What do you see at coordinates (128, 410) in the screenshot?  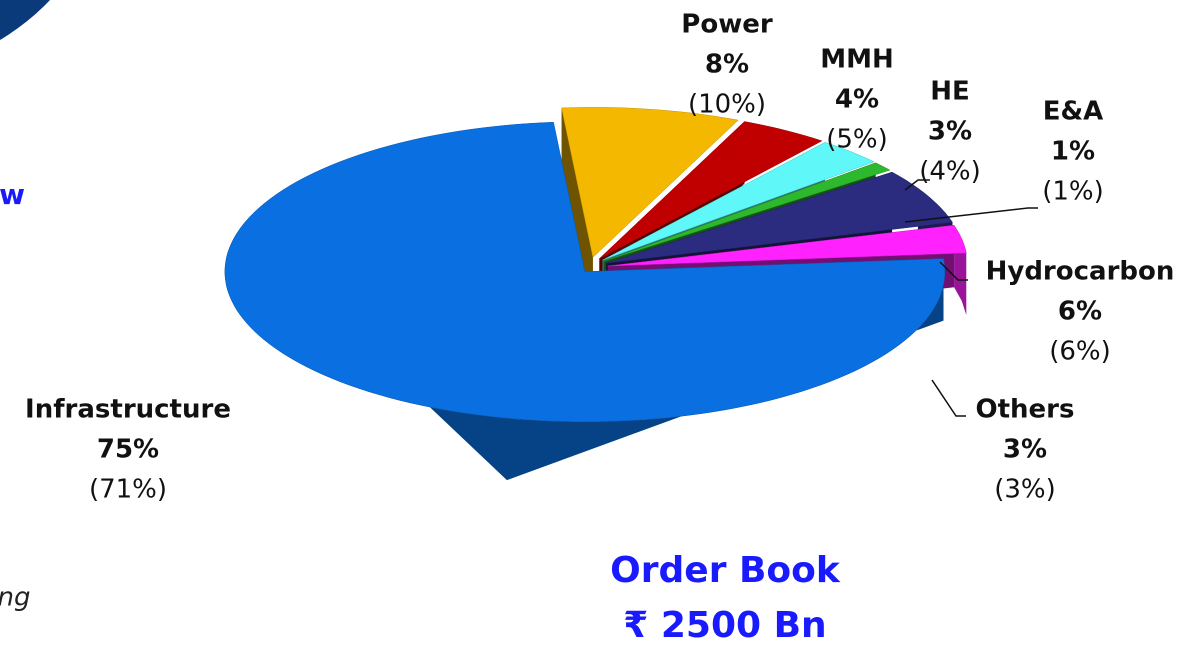 I see `category-label: Infrastructure` at bounding box center [128, 410].